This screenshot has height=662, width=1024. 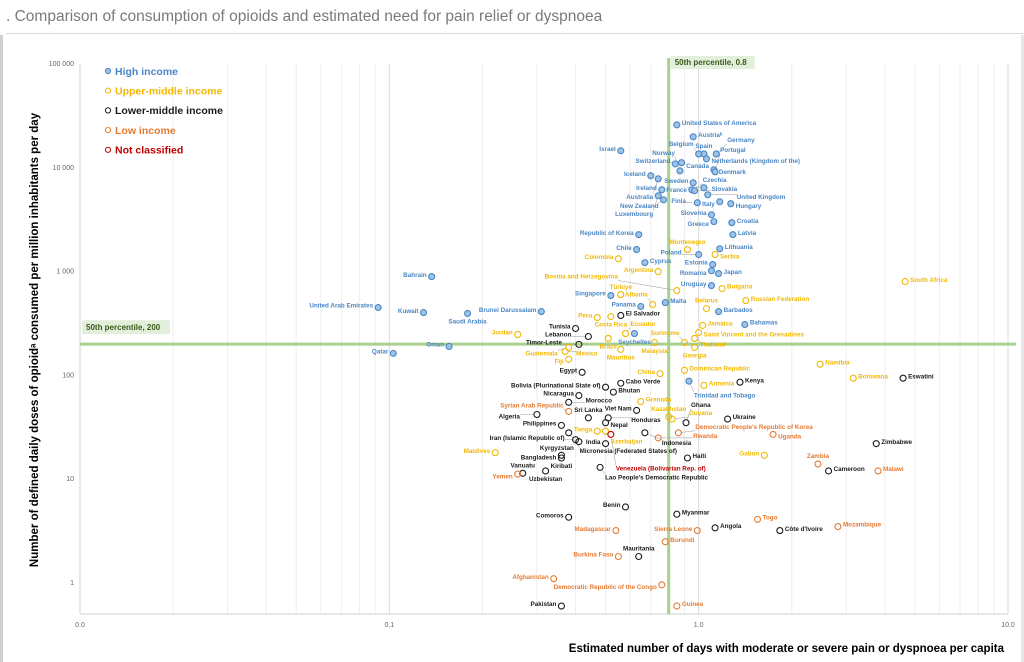 What do you see at coordinates (65, 272) in the screenshot?
I see `y-tick-label: 1 000` at bounding box center [65, 272].